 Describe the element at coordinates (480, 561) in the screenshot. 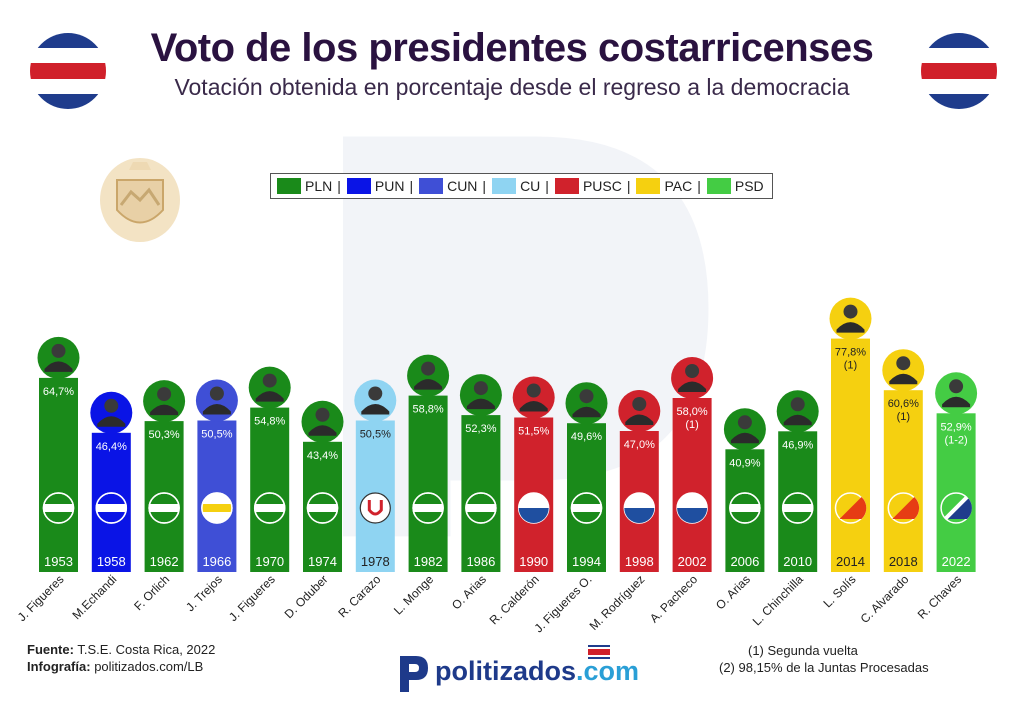

I see `year-label: 1986` at that location.